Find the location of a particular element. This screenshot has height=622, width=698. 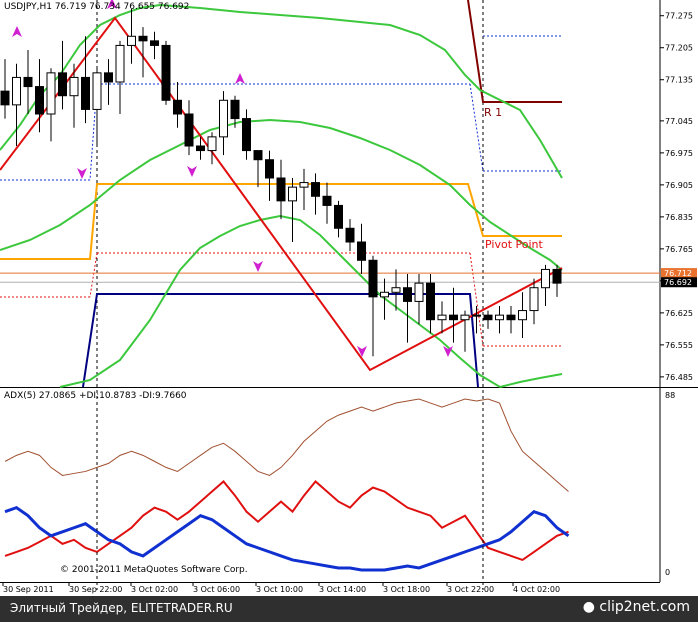

time-tick-label-8: 4 Oct 02:00 is located at coordinates (536, 589).